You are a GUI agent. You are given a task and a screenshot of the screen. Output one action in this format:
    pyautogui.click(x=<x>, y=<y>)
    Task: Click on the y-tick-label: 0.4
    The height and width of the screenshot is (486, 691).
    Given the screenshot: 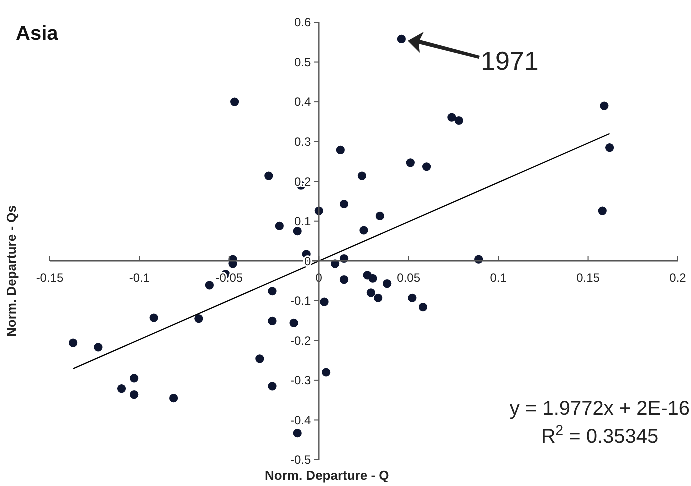 What is the action you would take?
    pyautogui.click(x=303, y=102)
    